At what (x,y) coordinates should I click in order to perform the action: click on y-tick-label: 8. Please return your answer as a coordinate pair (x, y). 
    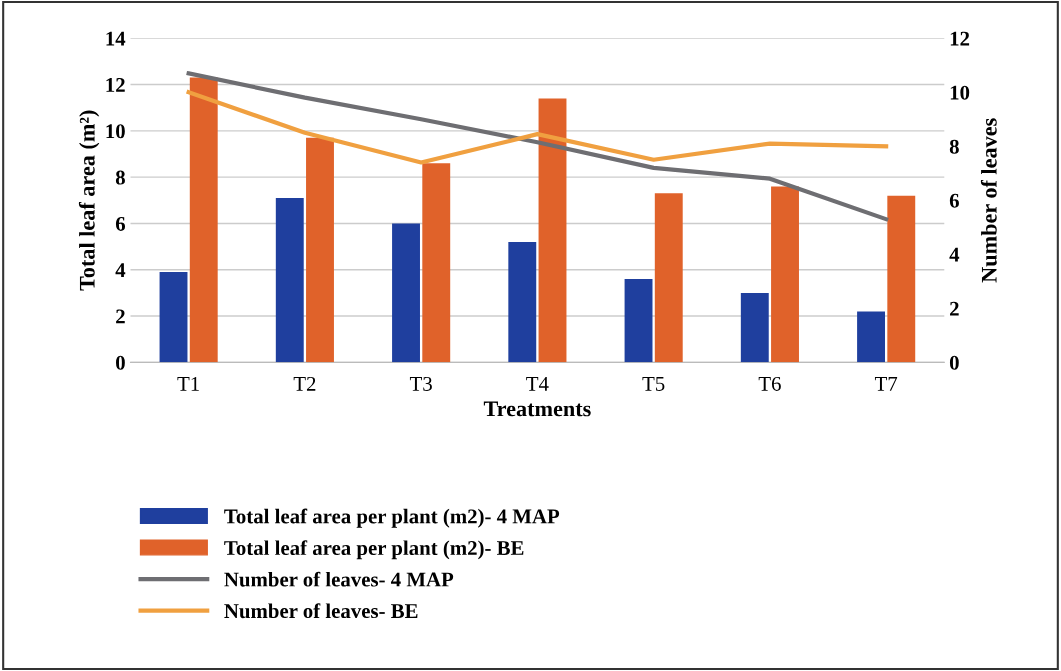
    Looking at the image, I should click on (120, 177).